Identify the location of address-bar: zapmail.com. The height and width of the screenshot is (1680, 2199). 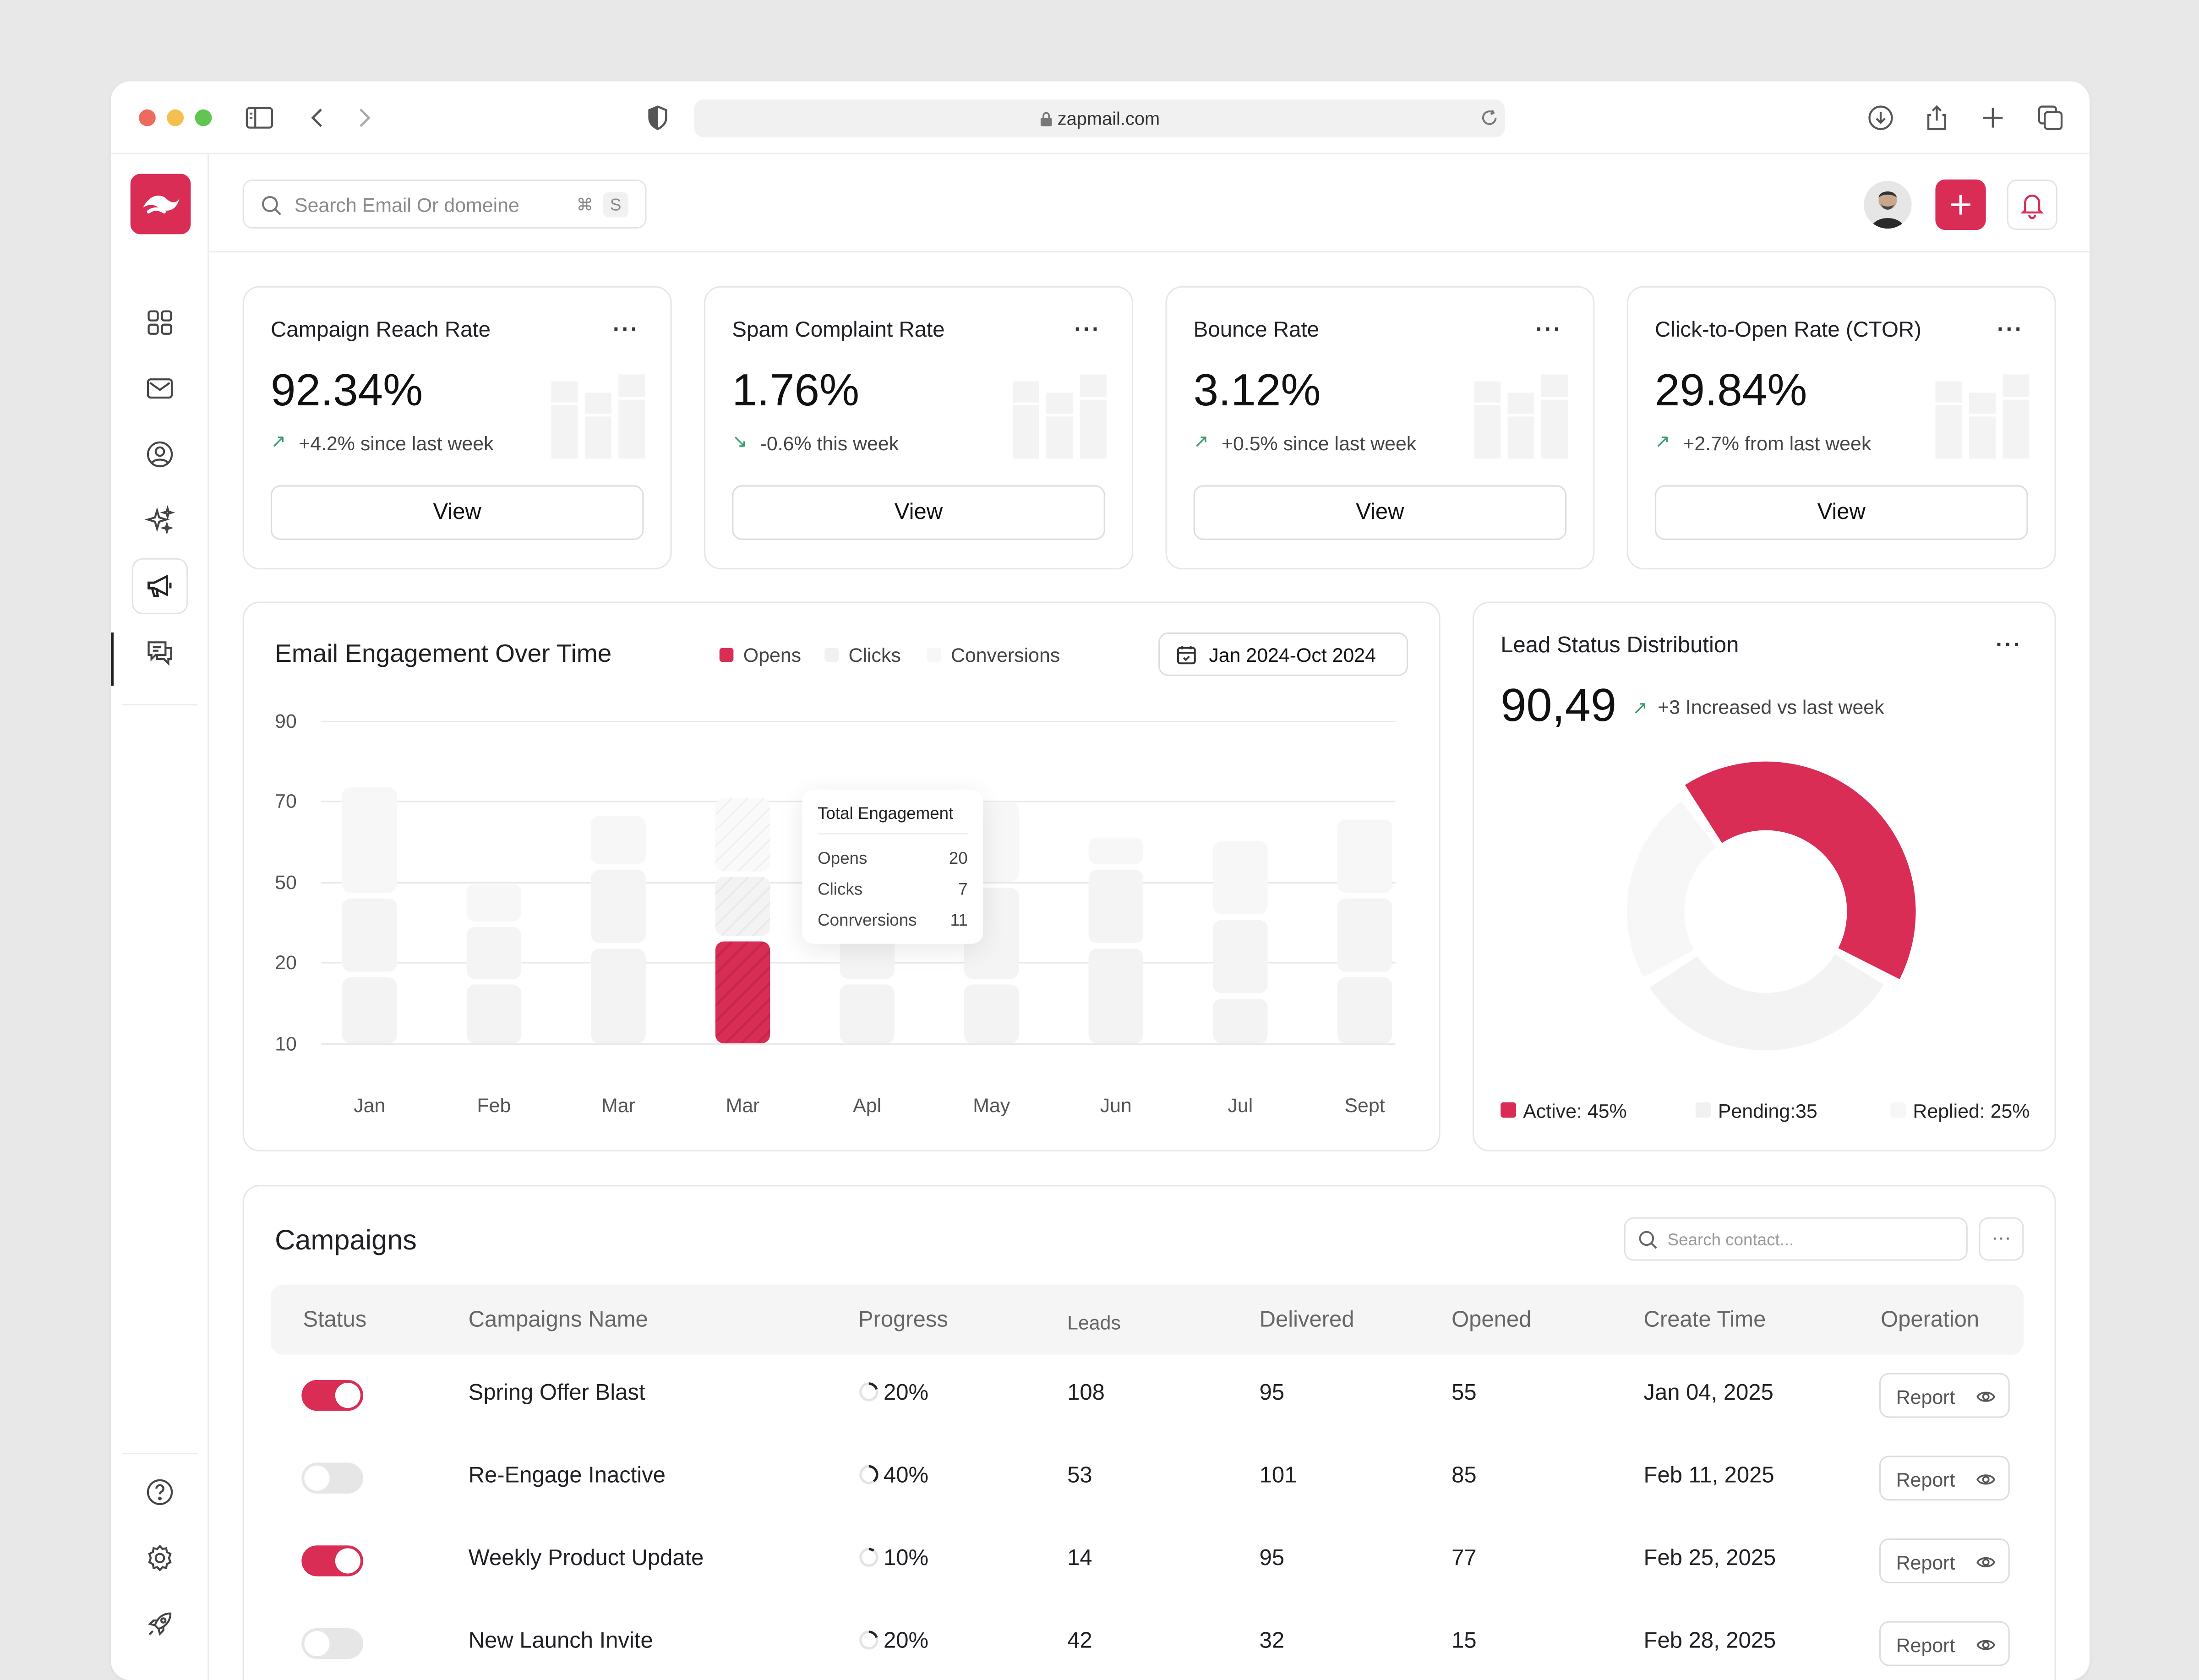
(1099, 118).